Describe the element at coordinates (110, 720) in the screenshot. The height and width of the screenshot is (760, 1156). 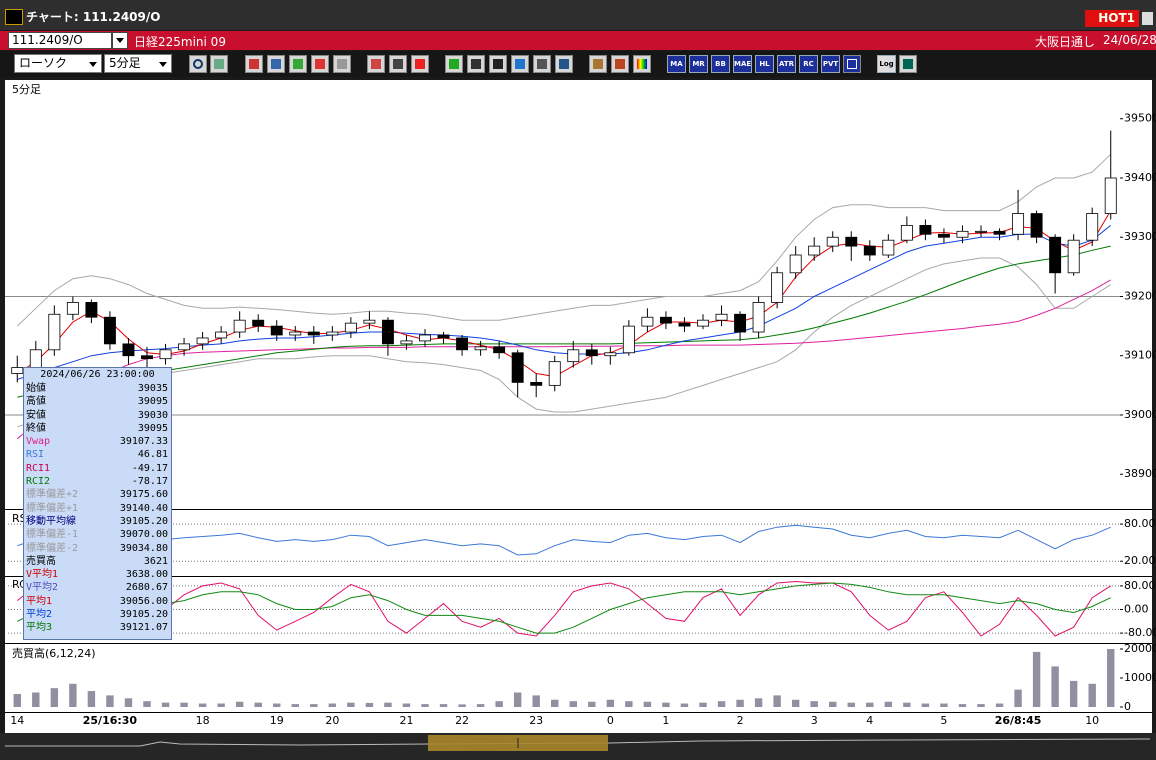
I see `x-tick-label: 25/16:30` at that location.